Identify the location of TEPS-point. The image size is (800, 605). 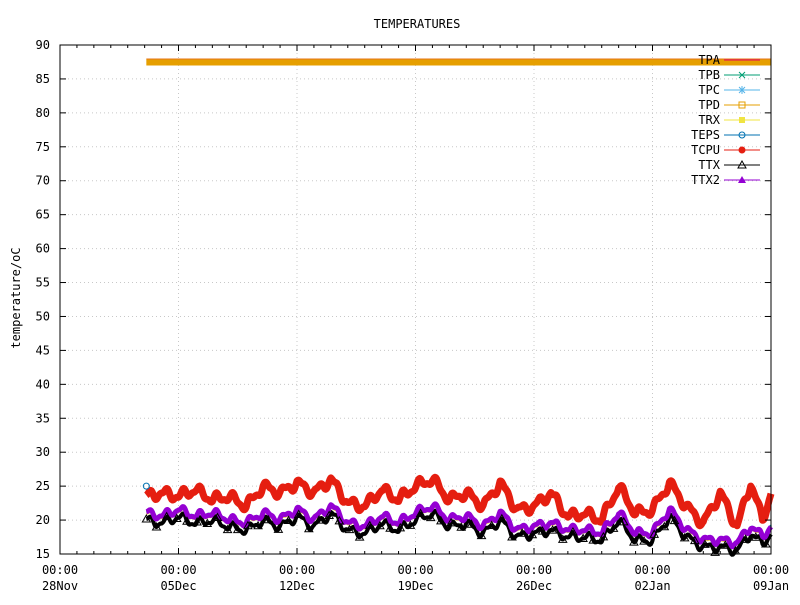
(146, 486).